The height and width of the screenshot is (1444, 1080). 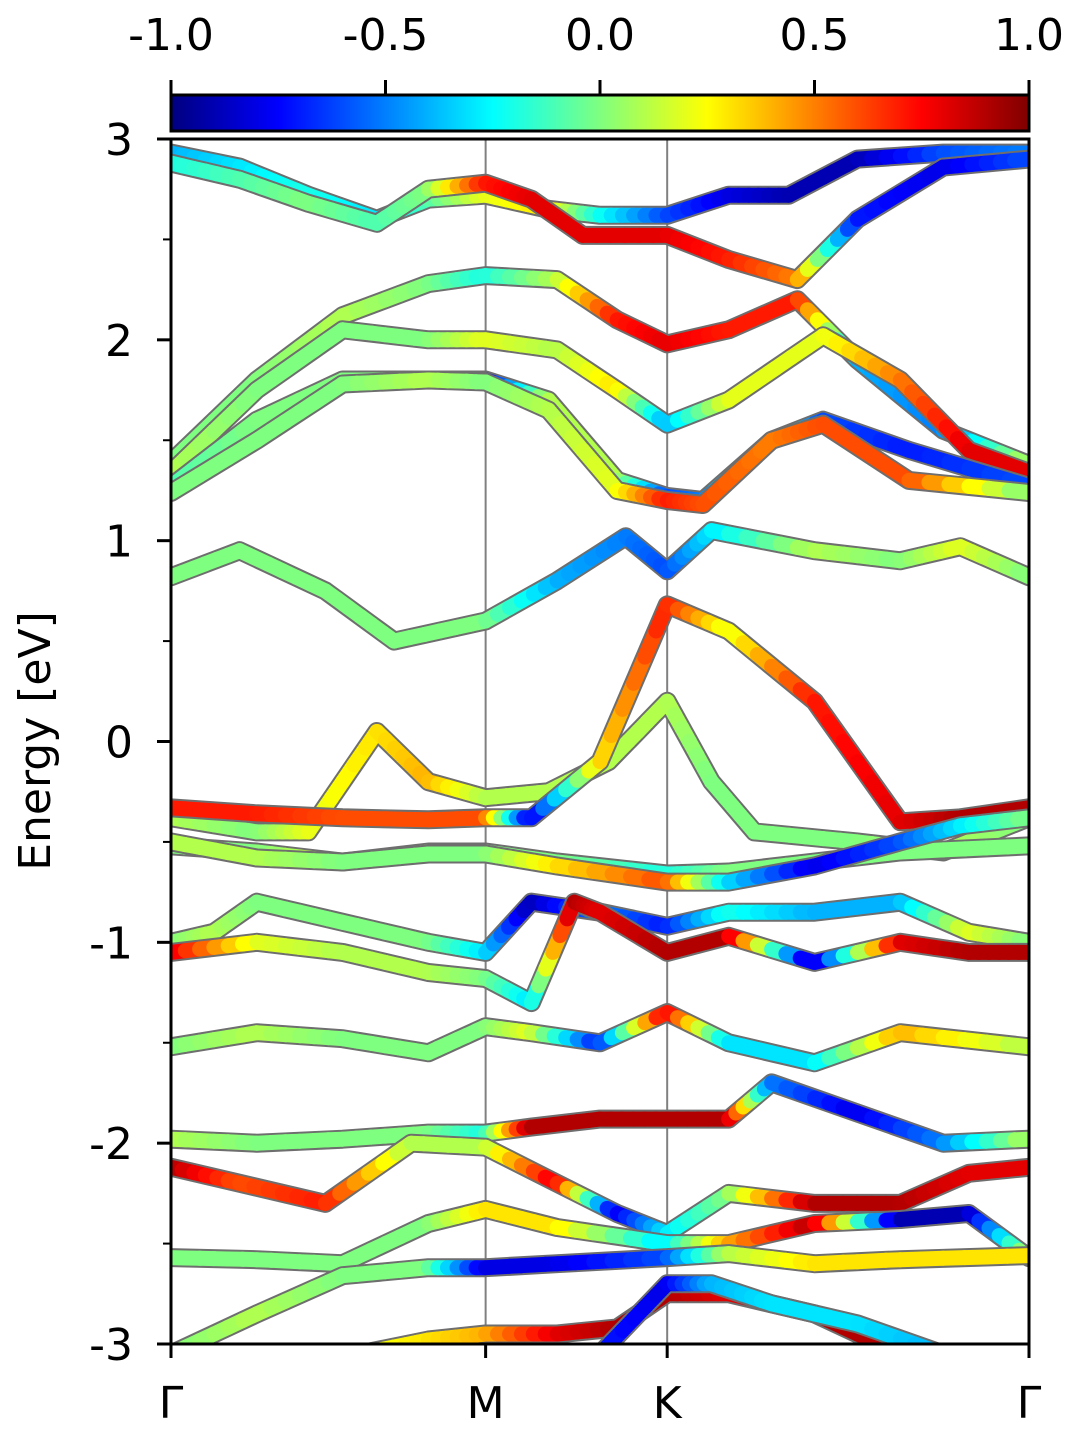 I want to click on colorbar-tick-label: -1.0, so click(x=171, y=35).